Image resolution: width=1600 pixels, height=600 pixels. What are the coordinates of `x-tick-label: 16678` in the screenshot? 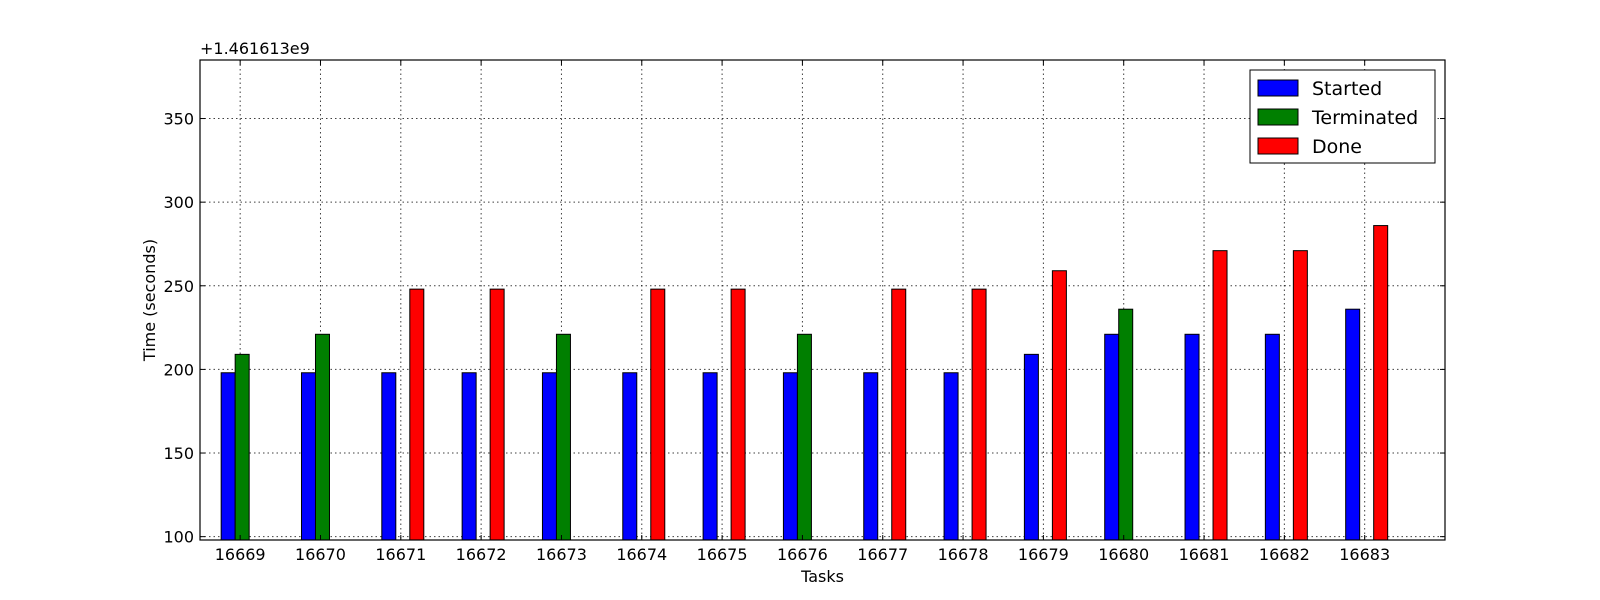 It's located at (963, 554).